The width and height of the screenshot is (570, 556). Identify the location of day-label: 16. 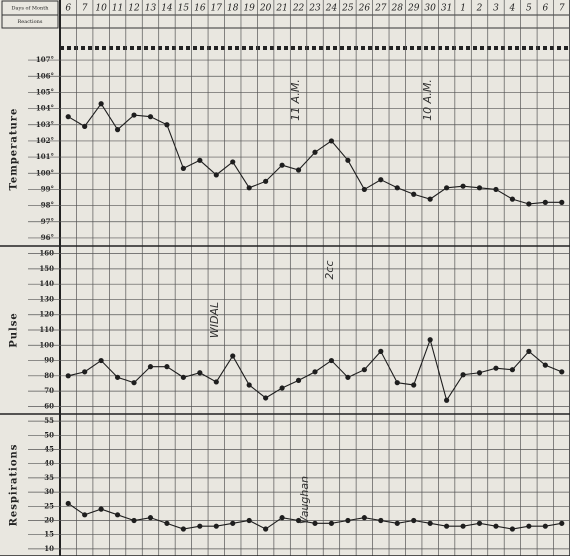
(200, 9).